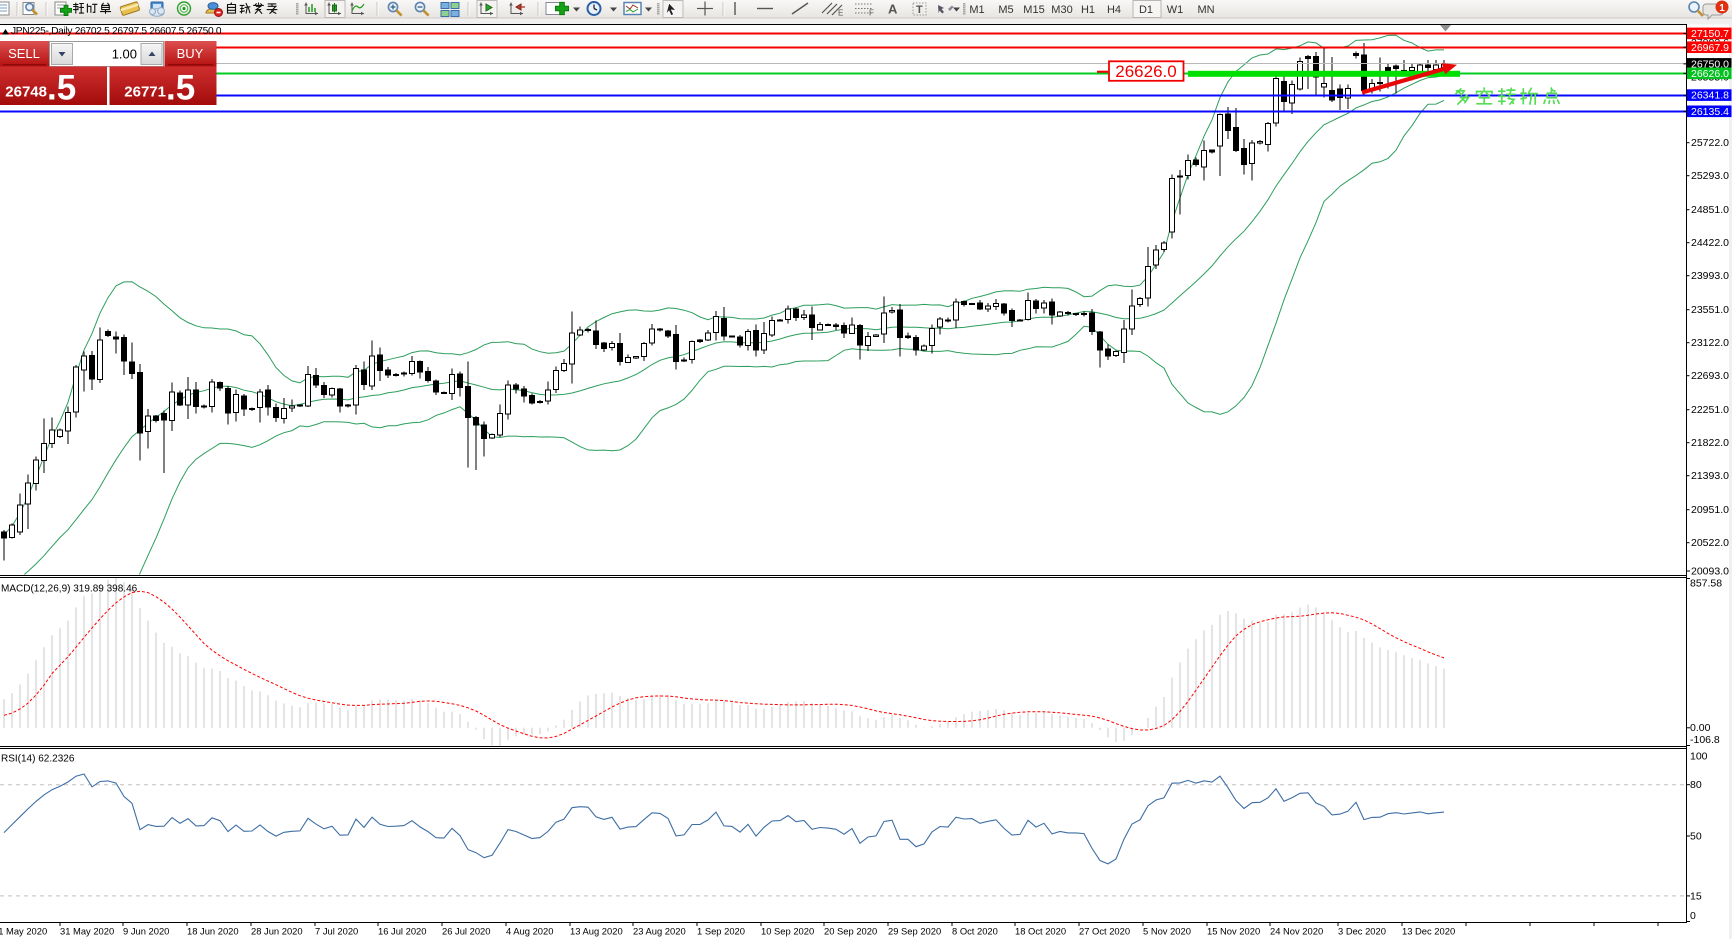  Describe the element at coordinates (1104, 931) in the screenshot. I see `svg-text: 27 Oct 2020` at that location.